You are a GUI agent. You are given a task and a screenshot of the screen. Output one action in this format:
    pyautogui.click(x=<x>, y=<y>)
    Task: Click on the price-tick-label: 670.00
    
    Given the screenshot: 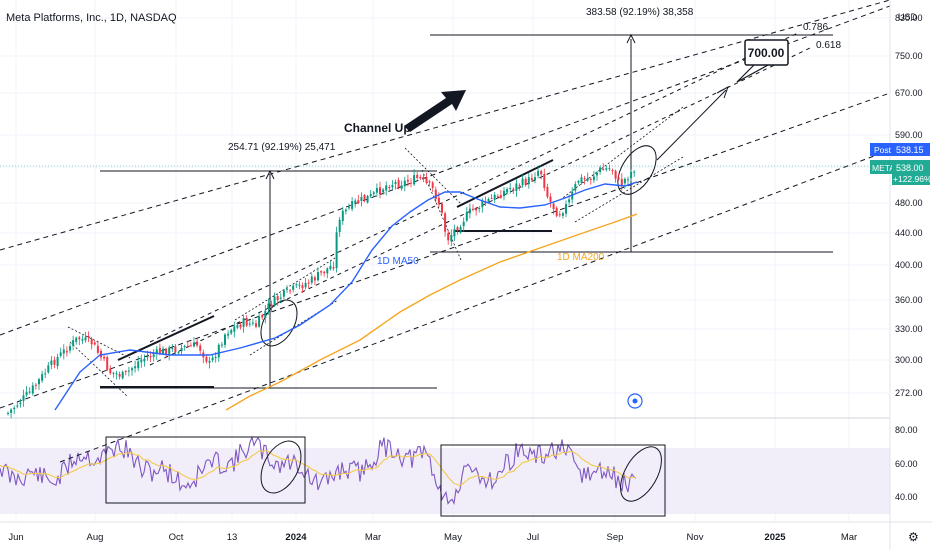 What is the action you would take?
    pyautogui.click(x=909, y=93)
    